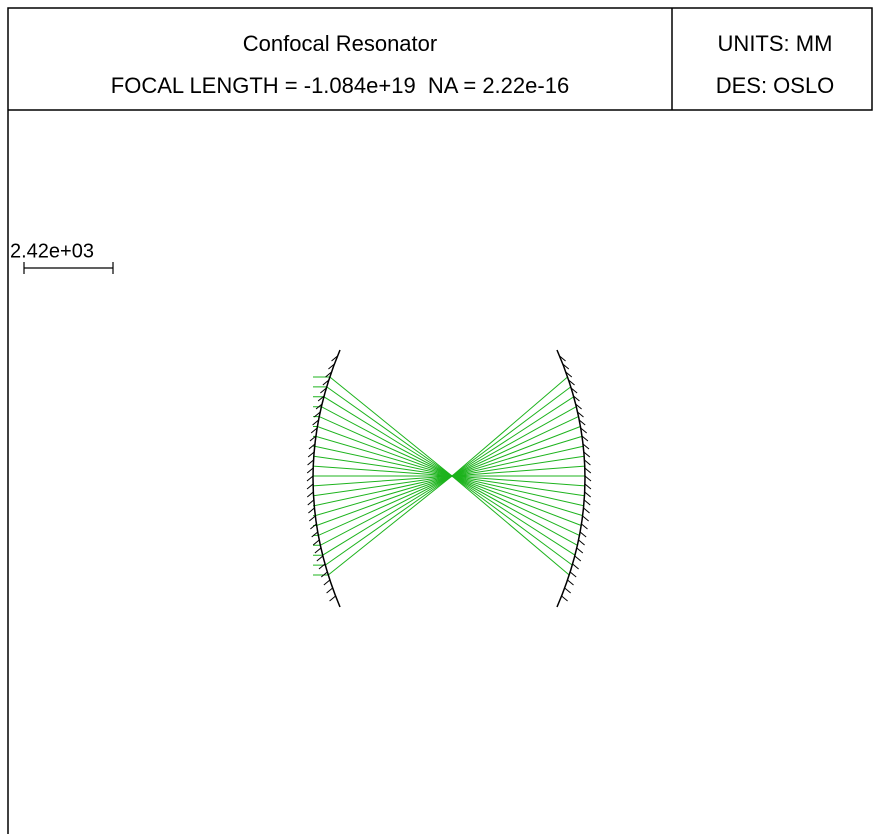  Describe the element at coordinates (775, 85) in the screenshot. I see `designer: DES: OSLO` at that location.